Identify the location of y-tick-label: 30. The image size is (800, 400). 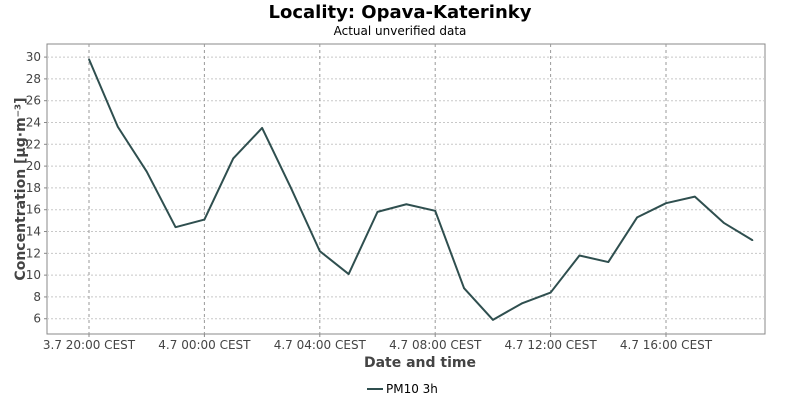
(33, 57).